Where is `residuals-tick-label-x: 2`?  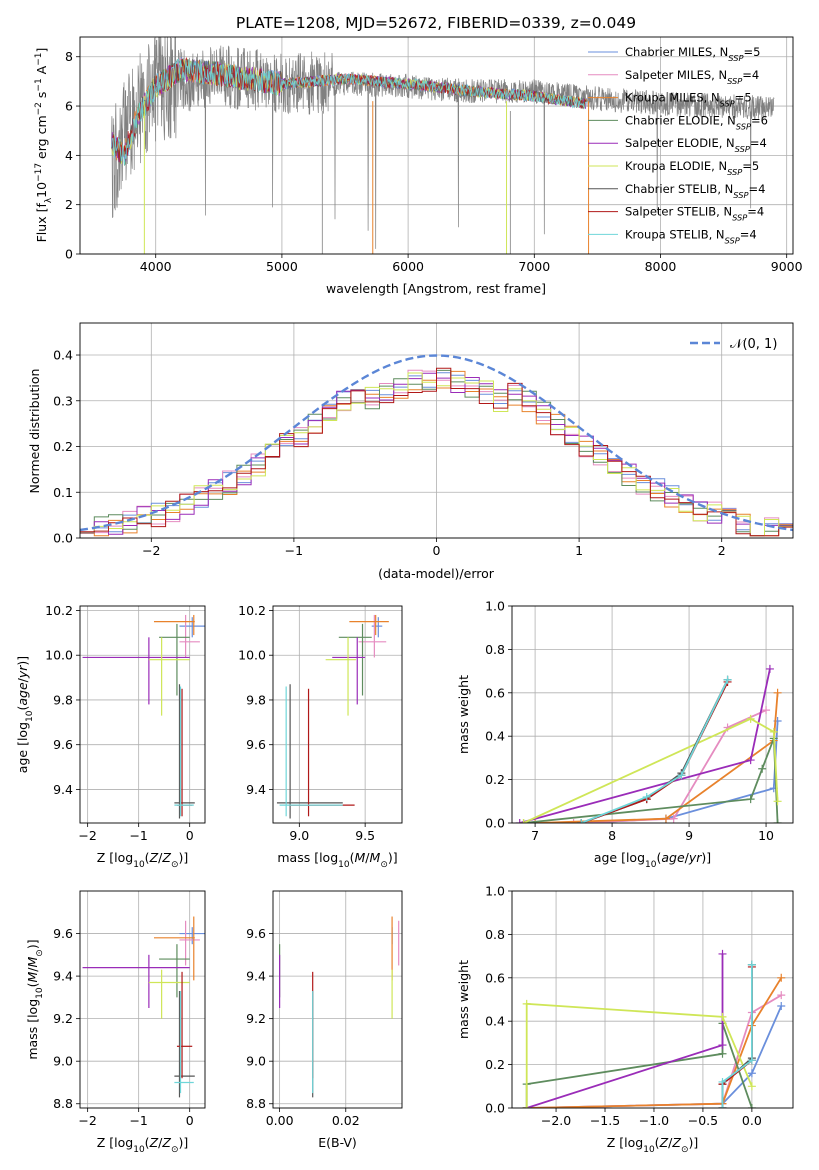 residuals-tick-label-x: 2 is located at coordinates (722, 550).